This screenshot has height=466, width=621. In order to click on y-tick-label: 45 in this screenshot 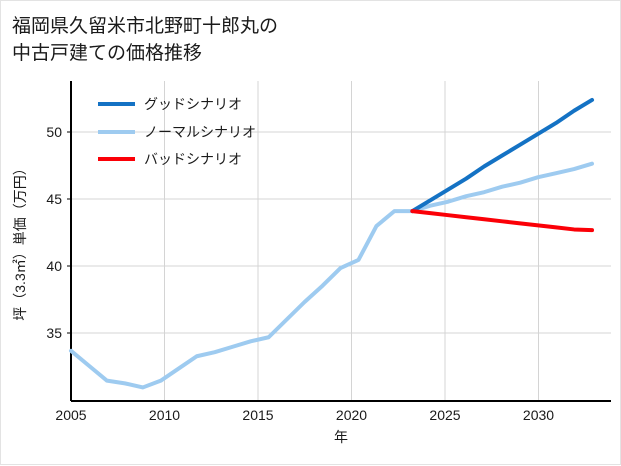, I will do `click(54, 199)`.